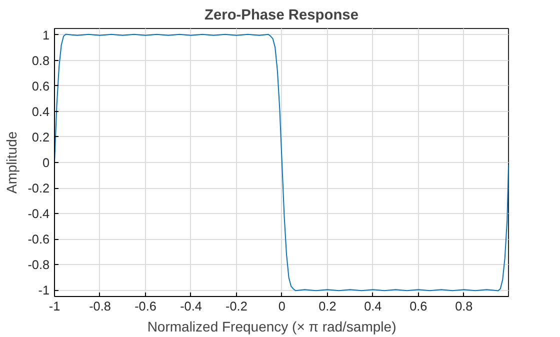  I want to click on x-tick-label: -0.4, so click(191, 307).